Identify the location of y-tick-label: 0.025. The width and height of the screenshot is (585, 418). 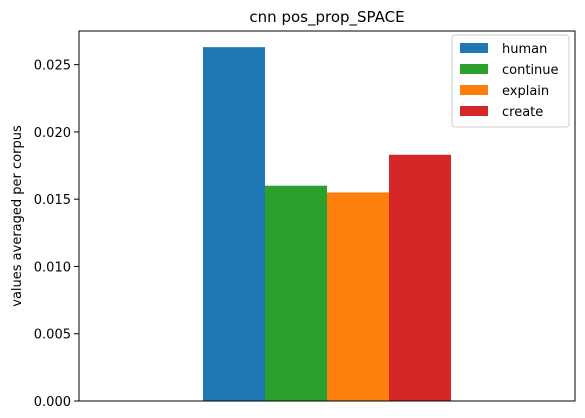
(52, 66).